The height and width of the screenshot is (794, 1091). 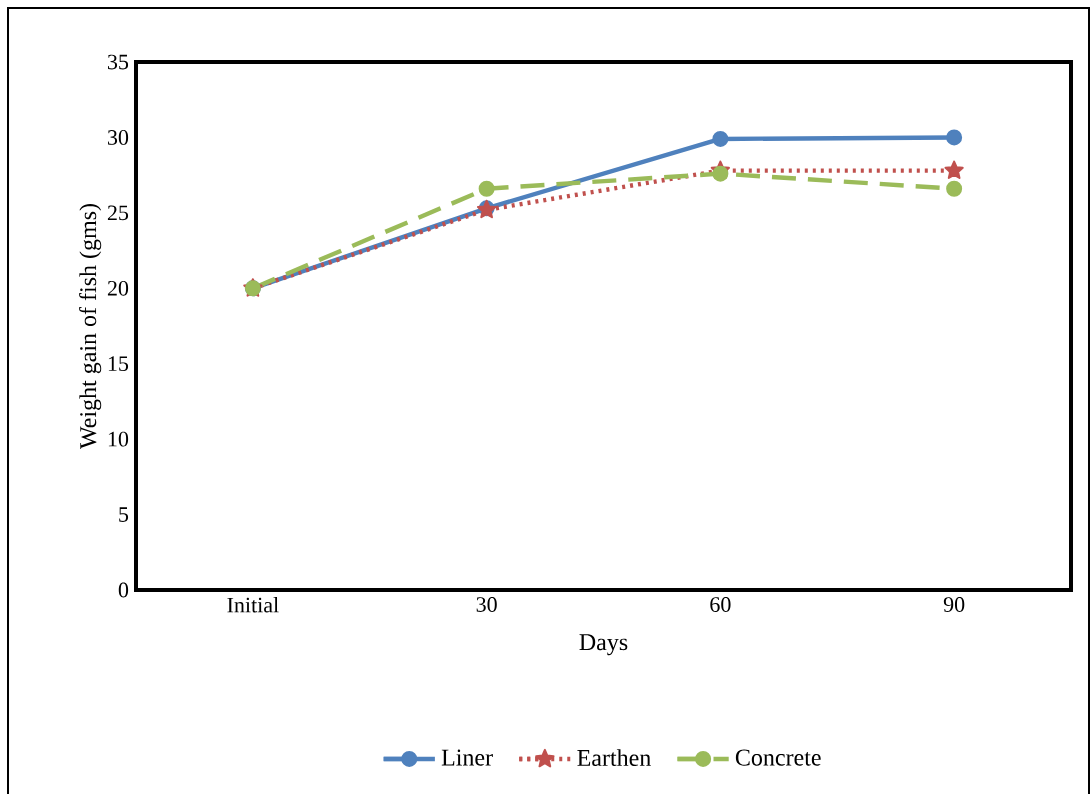 What do you see at coordinates (118, 213) in the screenshot?
I see `y-tick-label: 25` at bounding box center [118, 213].